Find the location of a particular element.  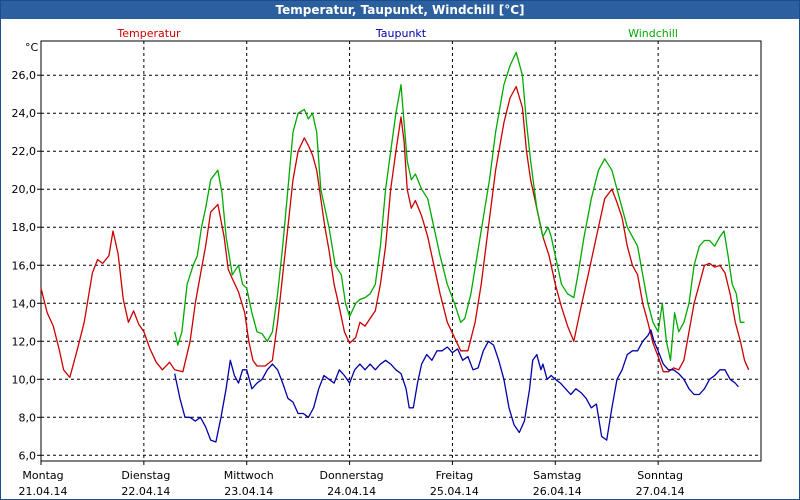

y-tick-label: 20,0 is located at coordinates (24, 189).